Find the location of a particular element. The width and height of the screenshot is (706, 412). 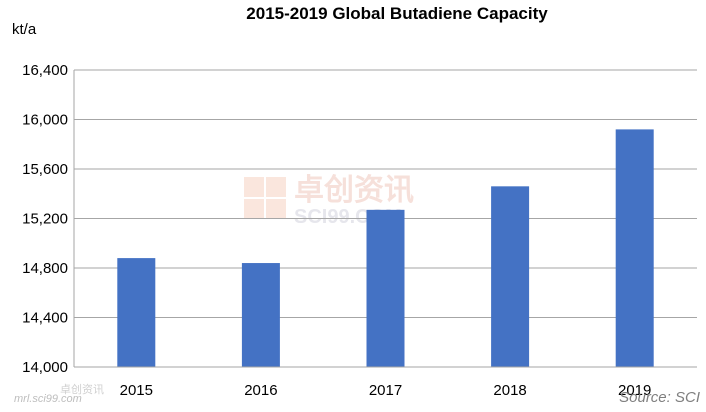

bar-2018 is located at coordinates (510, 276).